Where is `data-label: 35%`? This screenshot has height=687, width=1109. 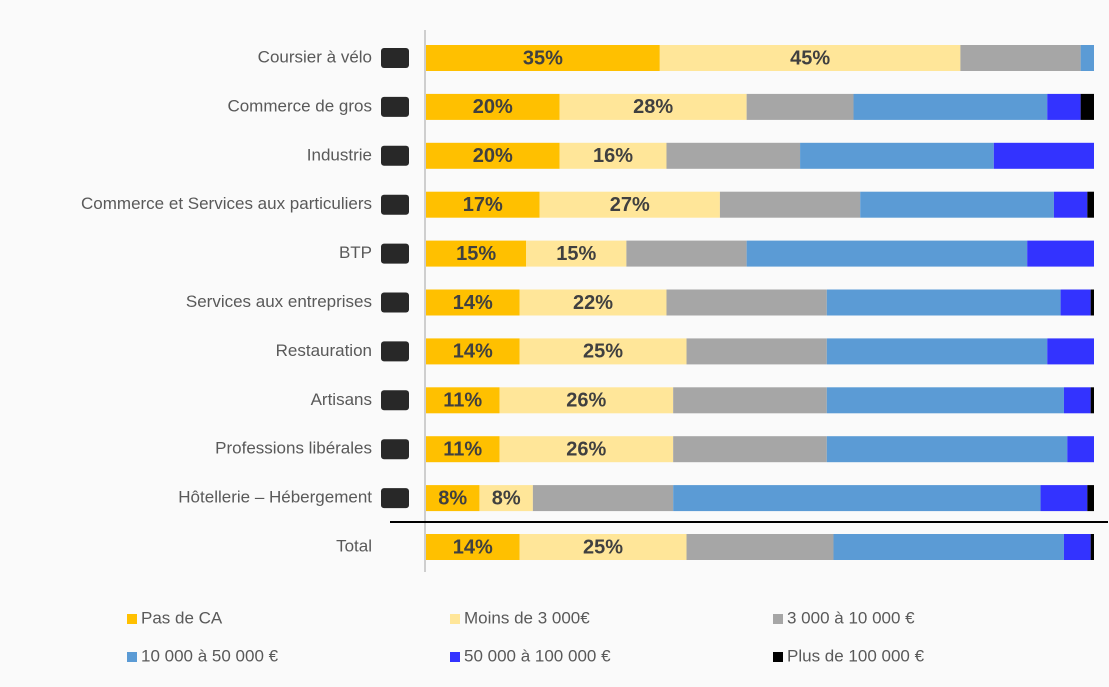 data-label: 35% is located at coordinates (543, 58).